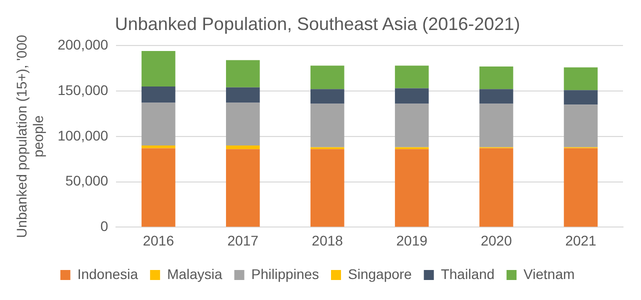 The image size is (641, 300). What do you see at coordinates (467, 274) in the screenshot?
I see `legend-label: Thailand` at bounding box center [467, 274].